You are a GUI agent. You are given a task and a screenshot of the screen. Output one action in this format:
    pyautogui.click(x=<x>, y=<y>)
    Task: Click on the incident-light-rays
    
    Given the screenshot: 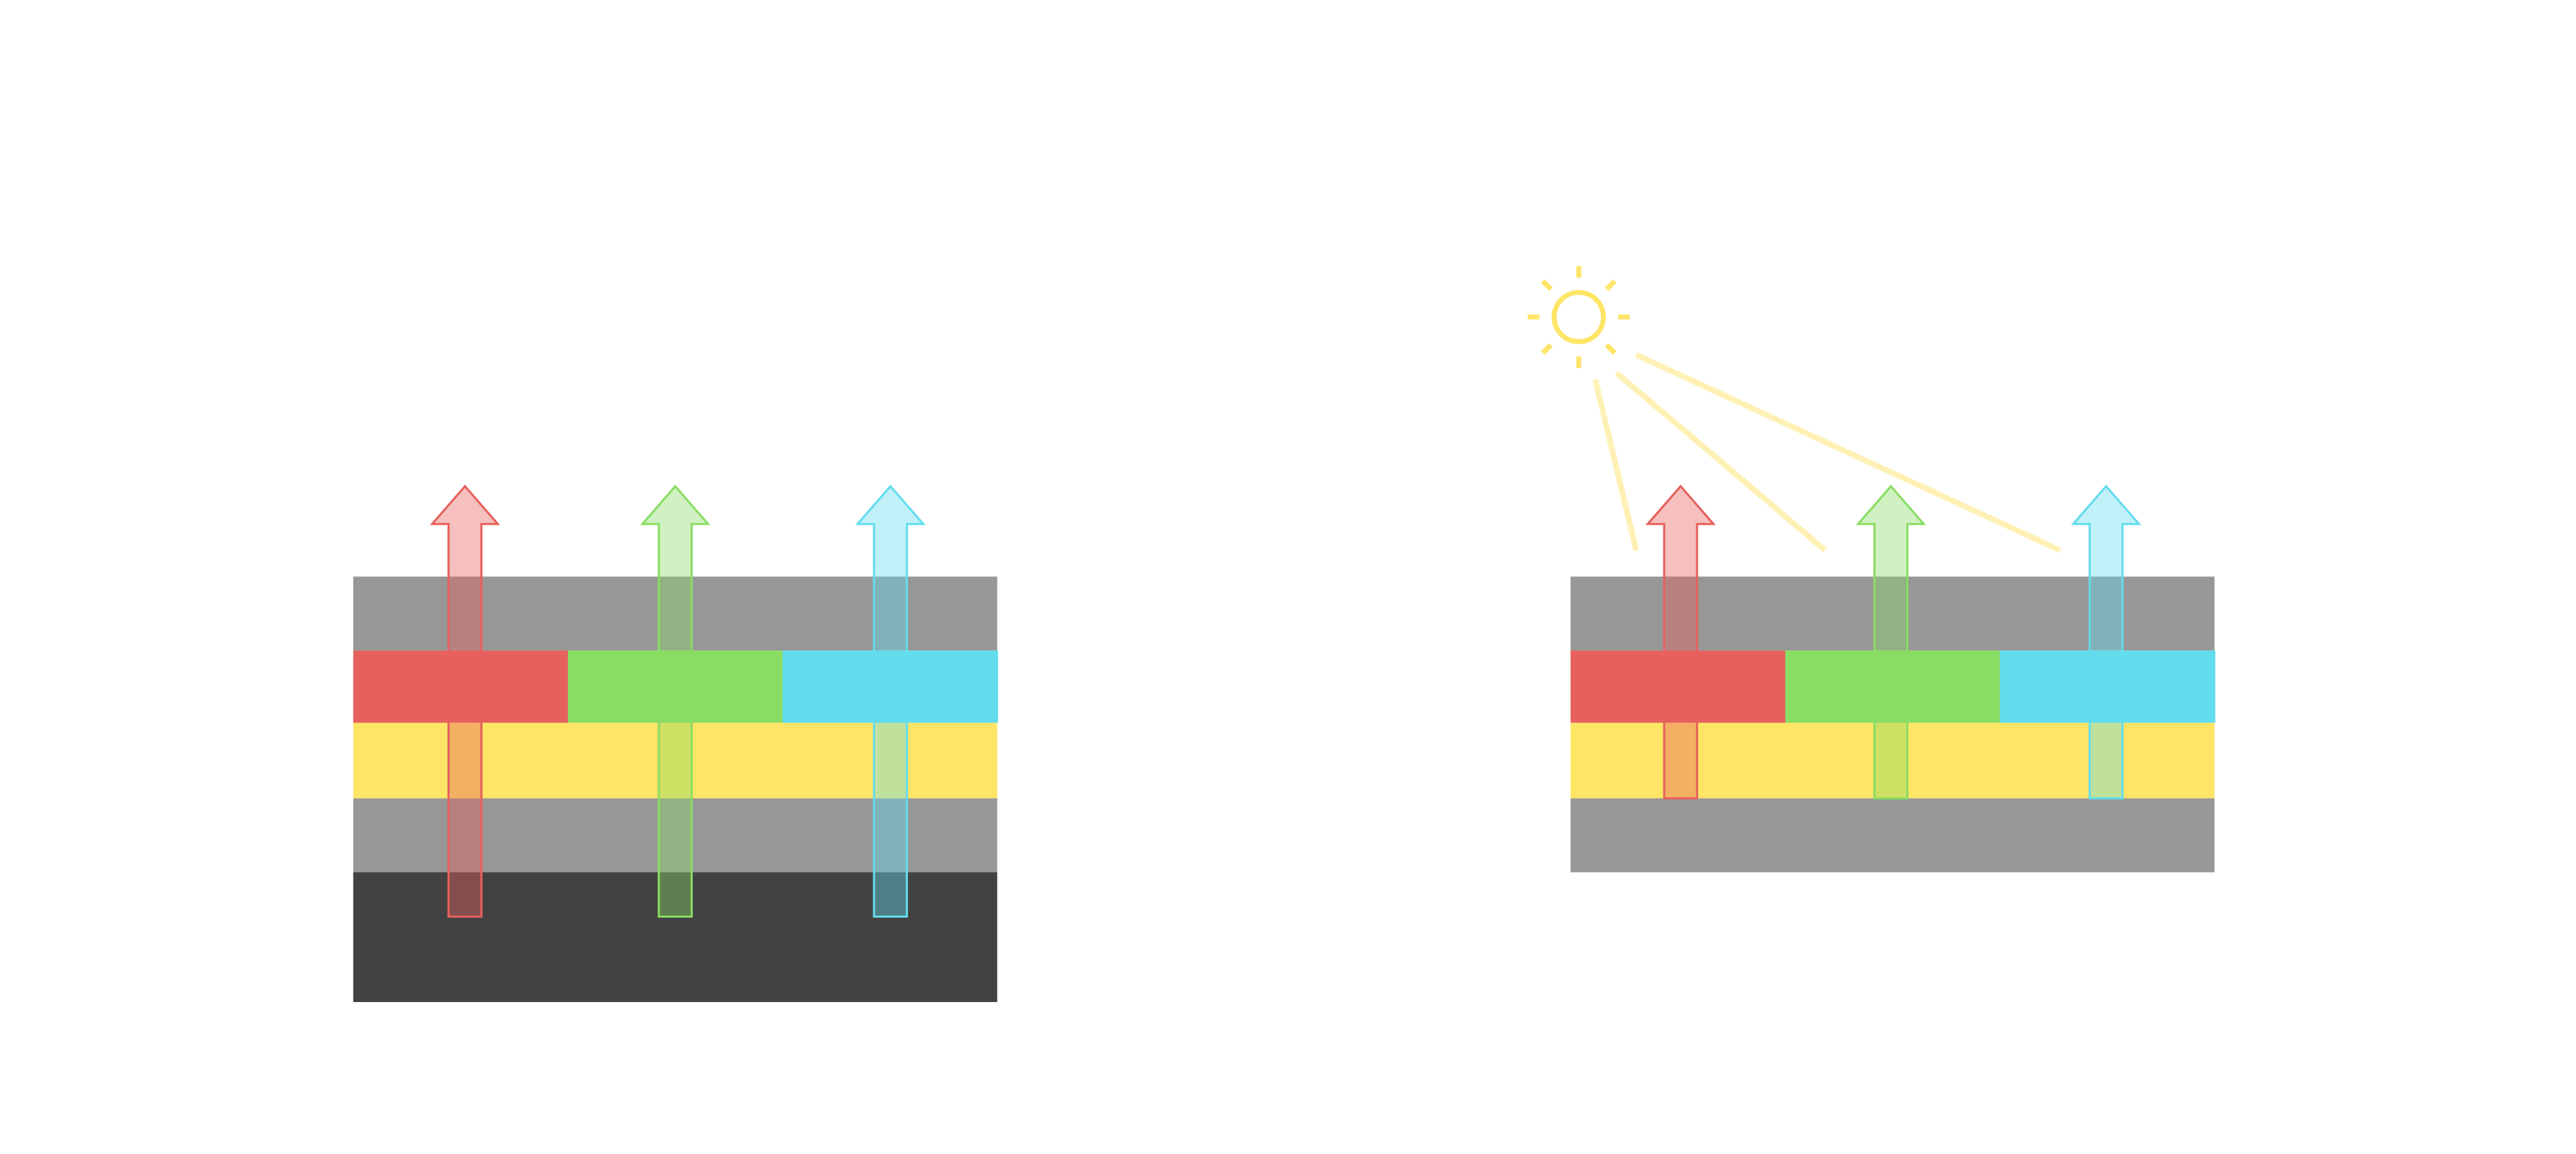 What is the action you would take?
    pyautogui.click(x=1826, y=452)
    